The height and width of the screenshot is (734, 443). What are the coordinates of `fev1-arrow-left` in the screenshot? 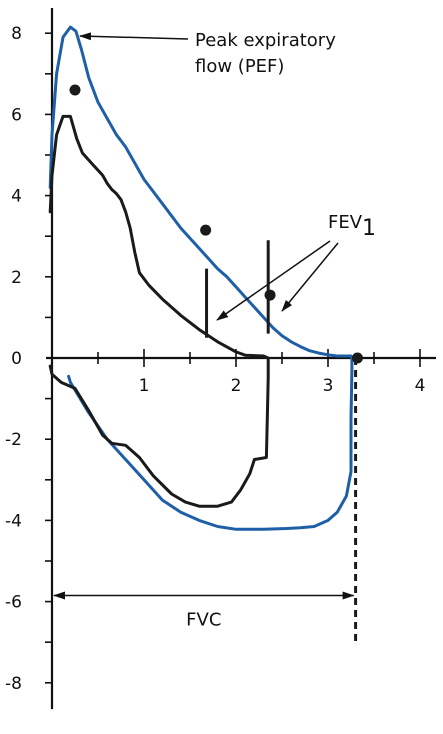 It's located at (273, 280).